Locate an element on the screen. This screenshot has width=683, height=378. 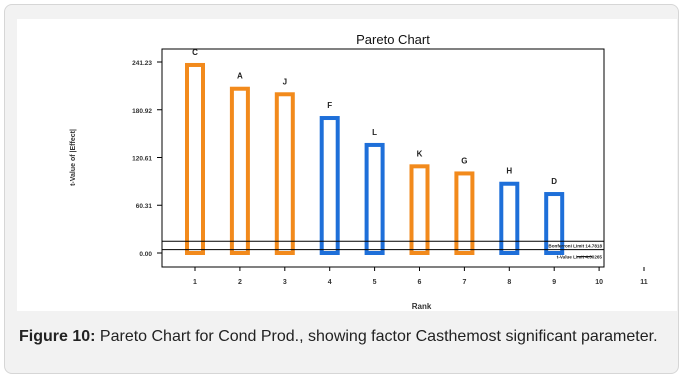
x-tick-label: 5 is located at coordinates (375, 282).